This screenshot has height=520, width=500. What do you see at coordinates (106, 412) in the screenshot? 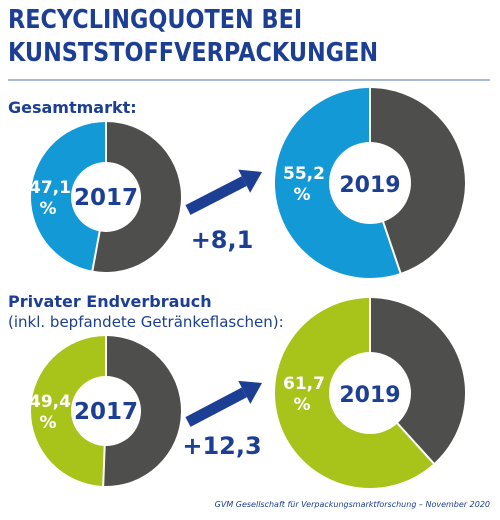
I see `donut-1-0-year-label: 2017` at bounding box center [106, 412].